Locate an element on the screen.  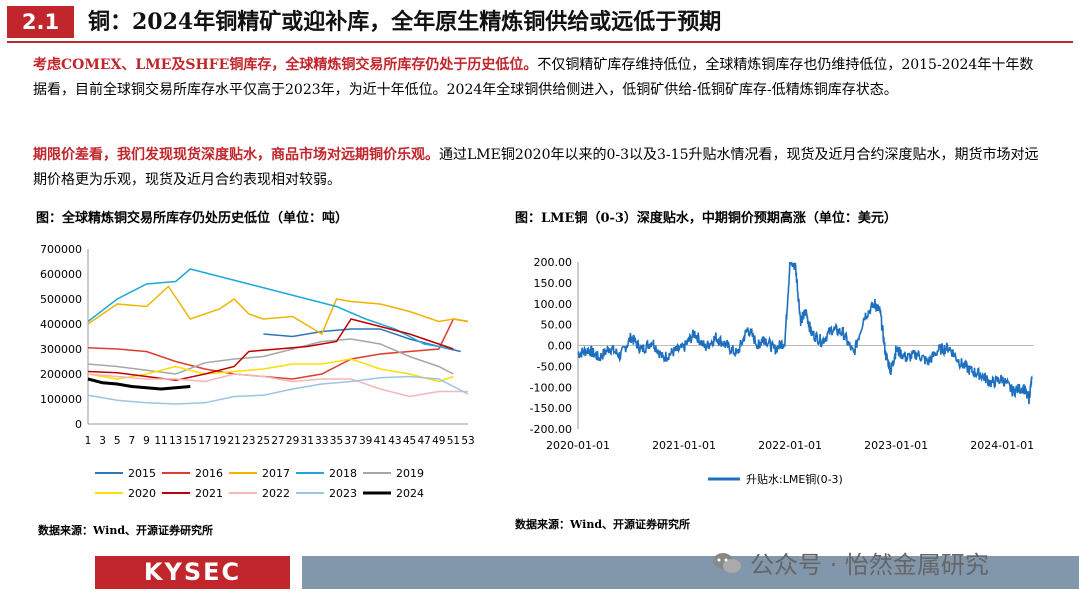
wechat-icon is located at coordinates (727, 562).